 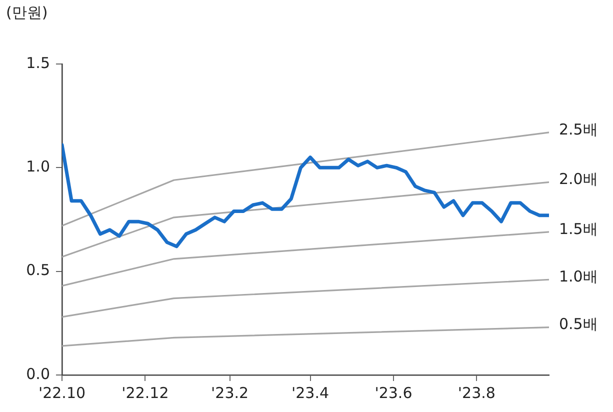 What do you see at coordinates (578, 179) in the screenshot?
I see `series-label: 2.0배` at bounding box center [578, 179].